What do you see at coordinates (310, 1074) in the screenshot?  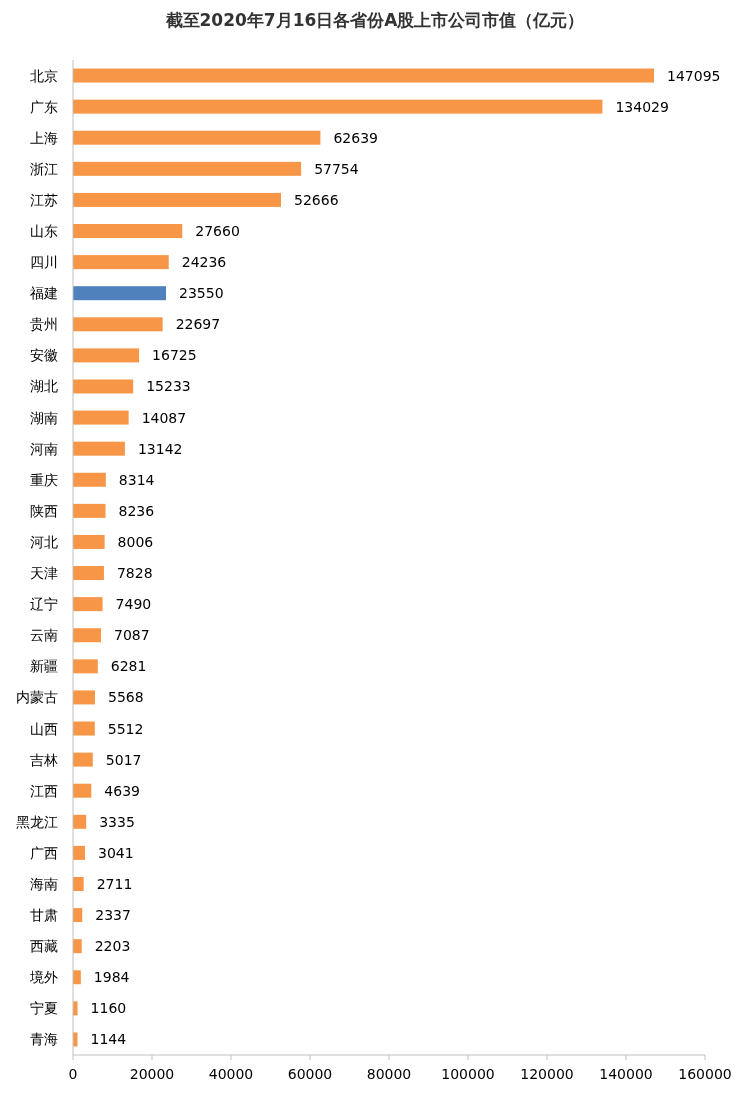 I see `x-tick-label: 60000` at bounding box center [310, 1074].